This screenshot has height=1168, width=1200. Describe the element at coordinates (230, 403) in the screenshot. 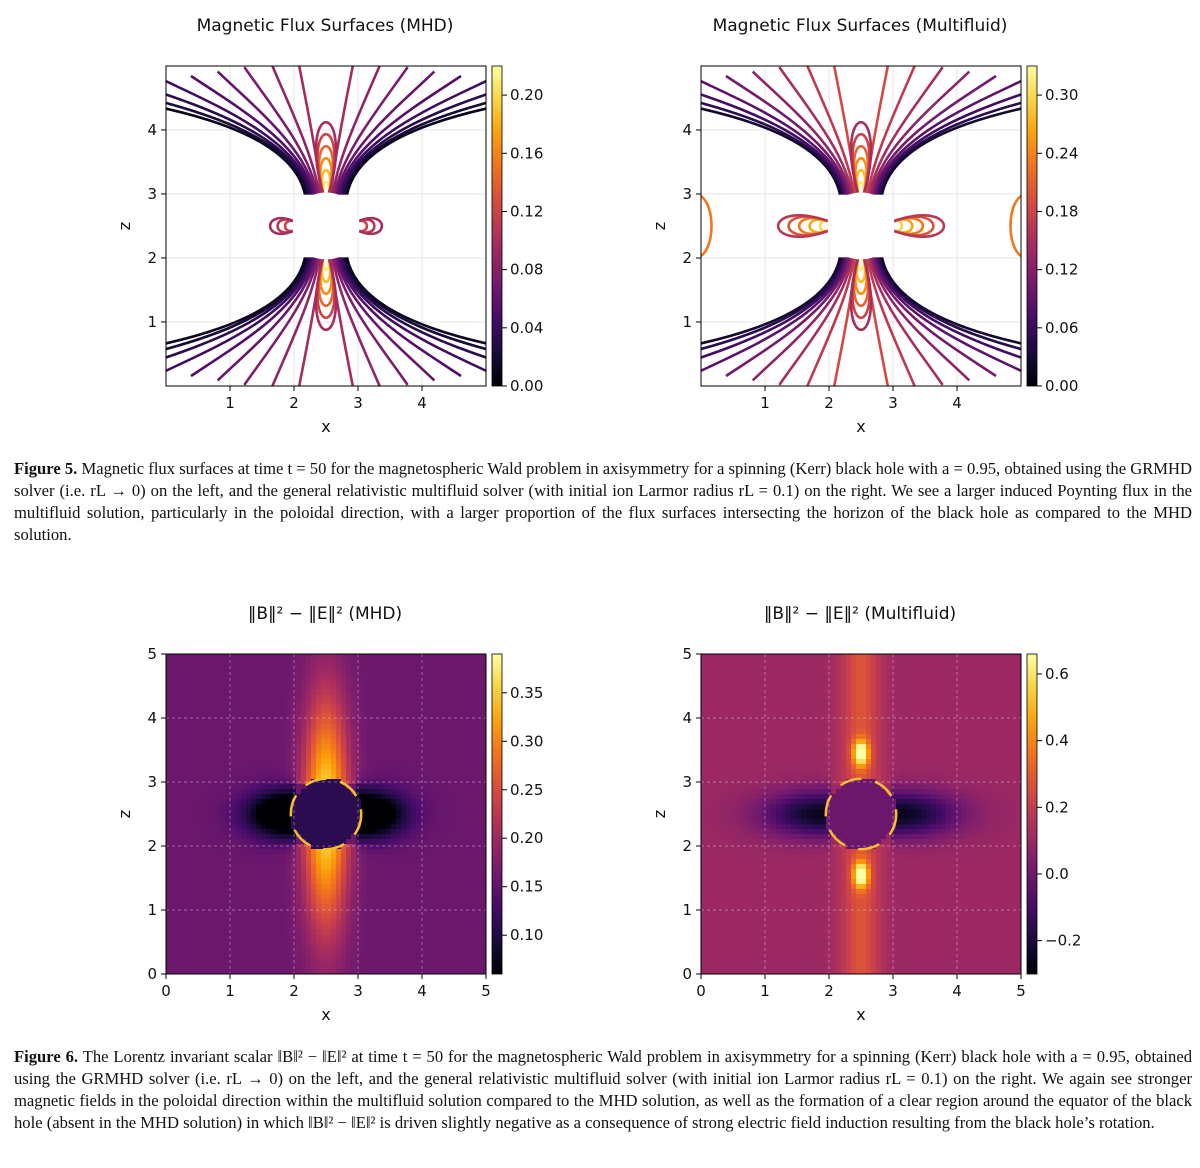

I see `fig5-left-xtick-label: 1` at that location.